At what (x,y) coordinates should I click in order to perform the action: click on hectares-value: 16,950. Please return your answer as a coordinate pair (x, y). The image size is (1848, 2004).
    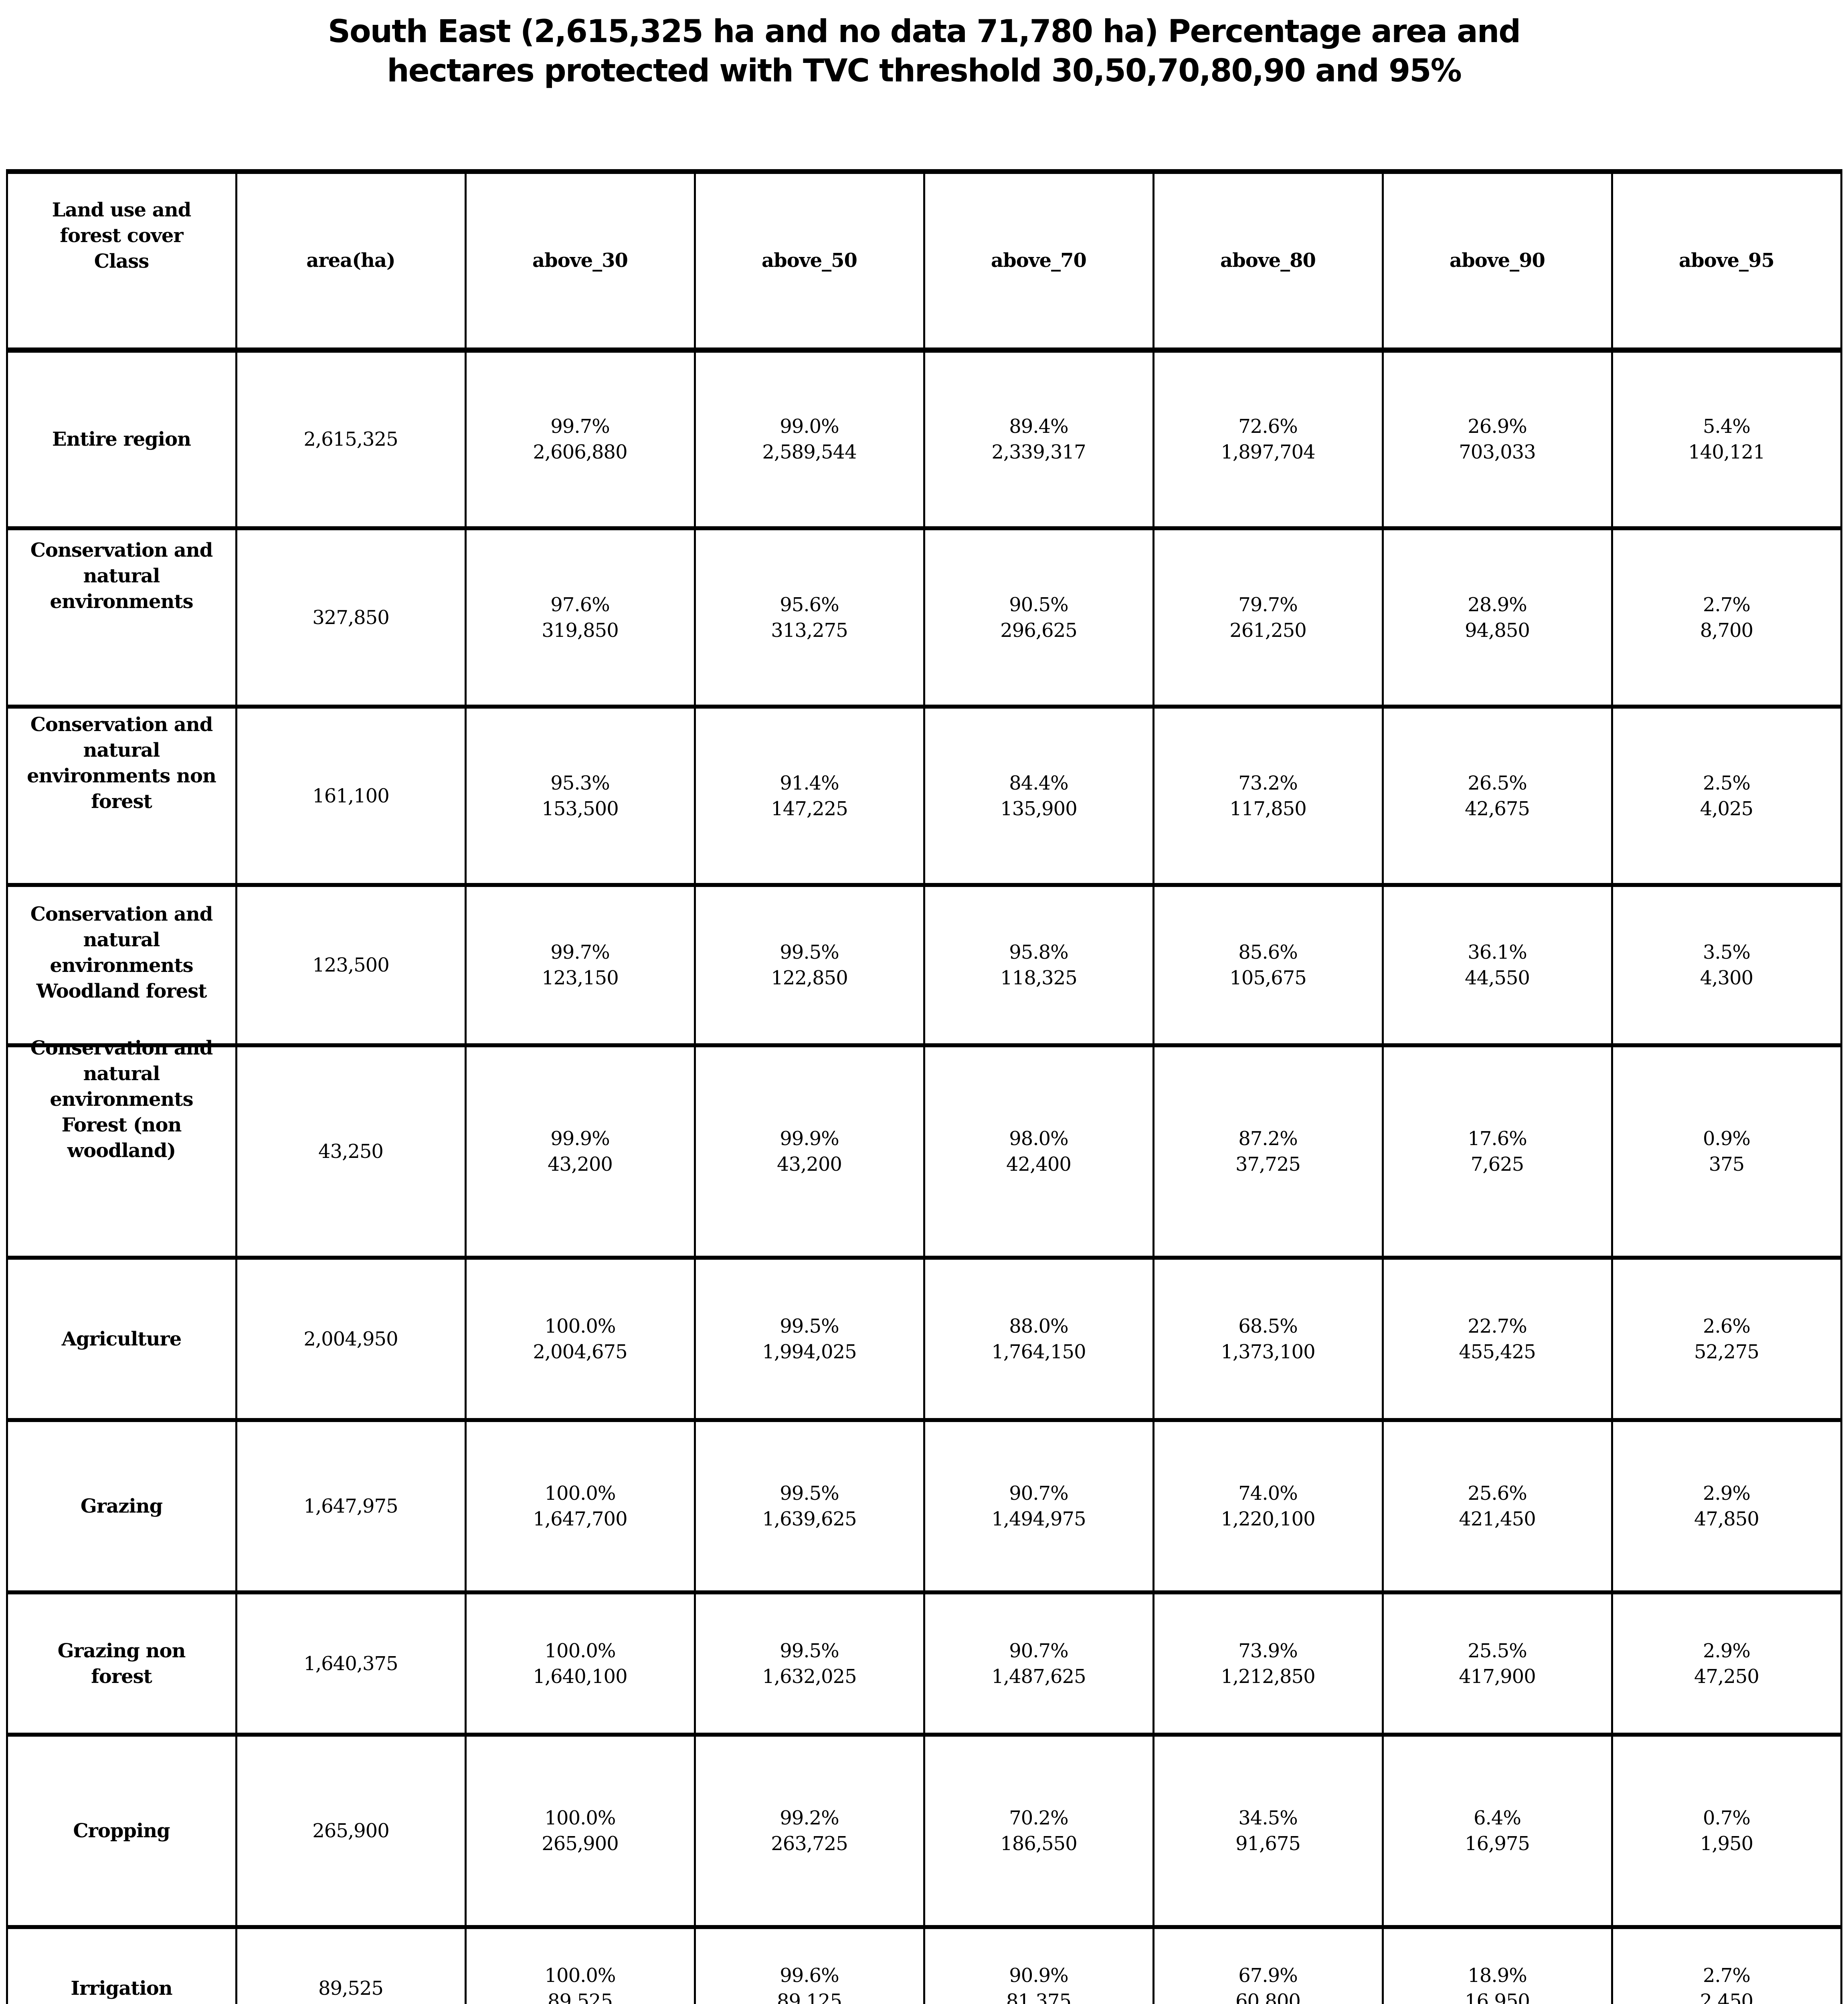
    Looking at the image, I should click on (1497, 1997).